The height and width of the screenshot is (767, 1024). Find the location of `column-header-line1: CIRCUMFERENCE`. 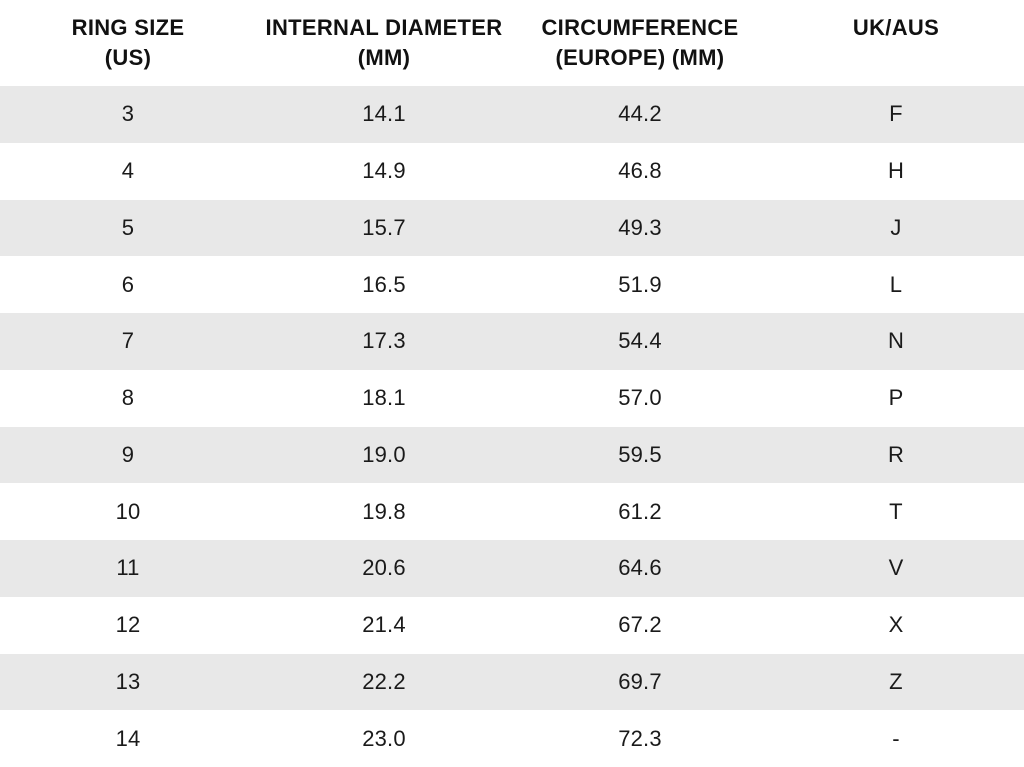

column-header-line1: CIRCUMFERENCE is located at coordinates (640, 27).